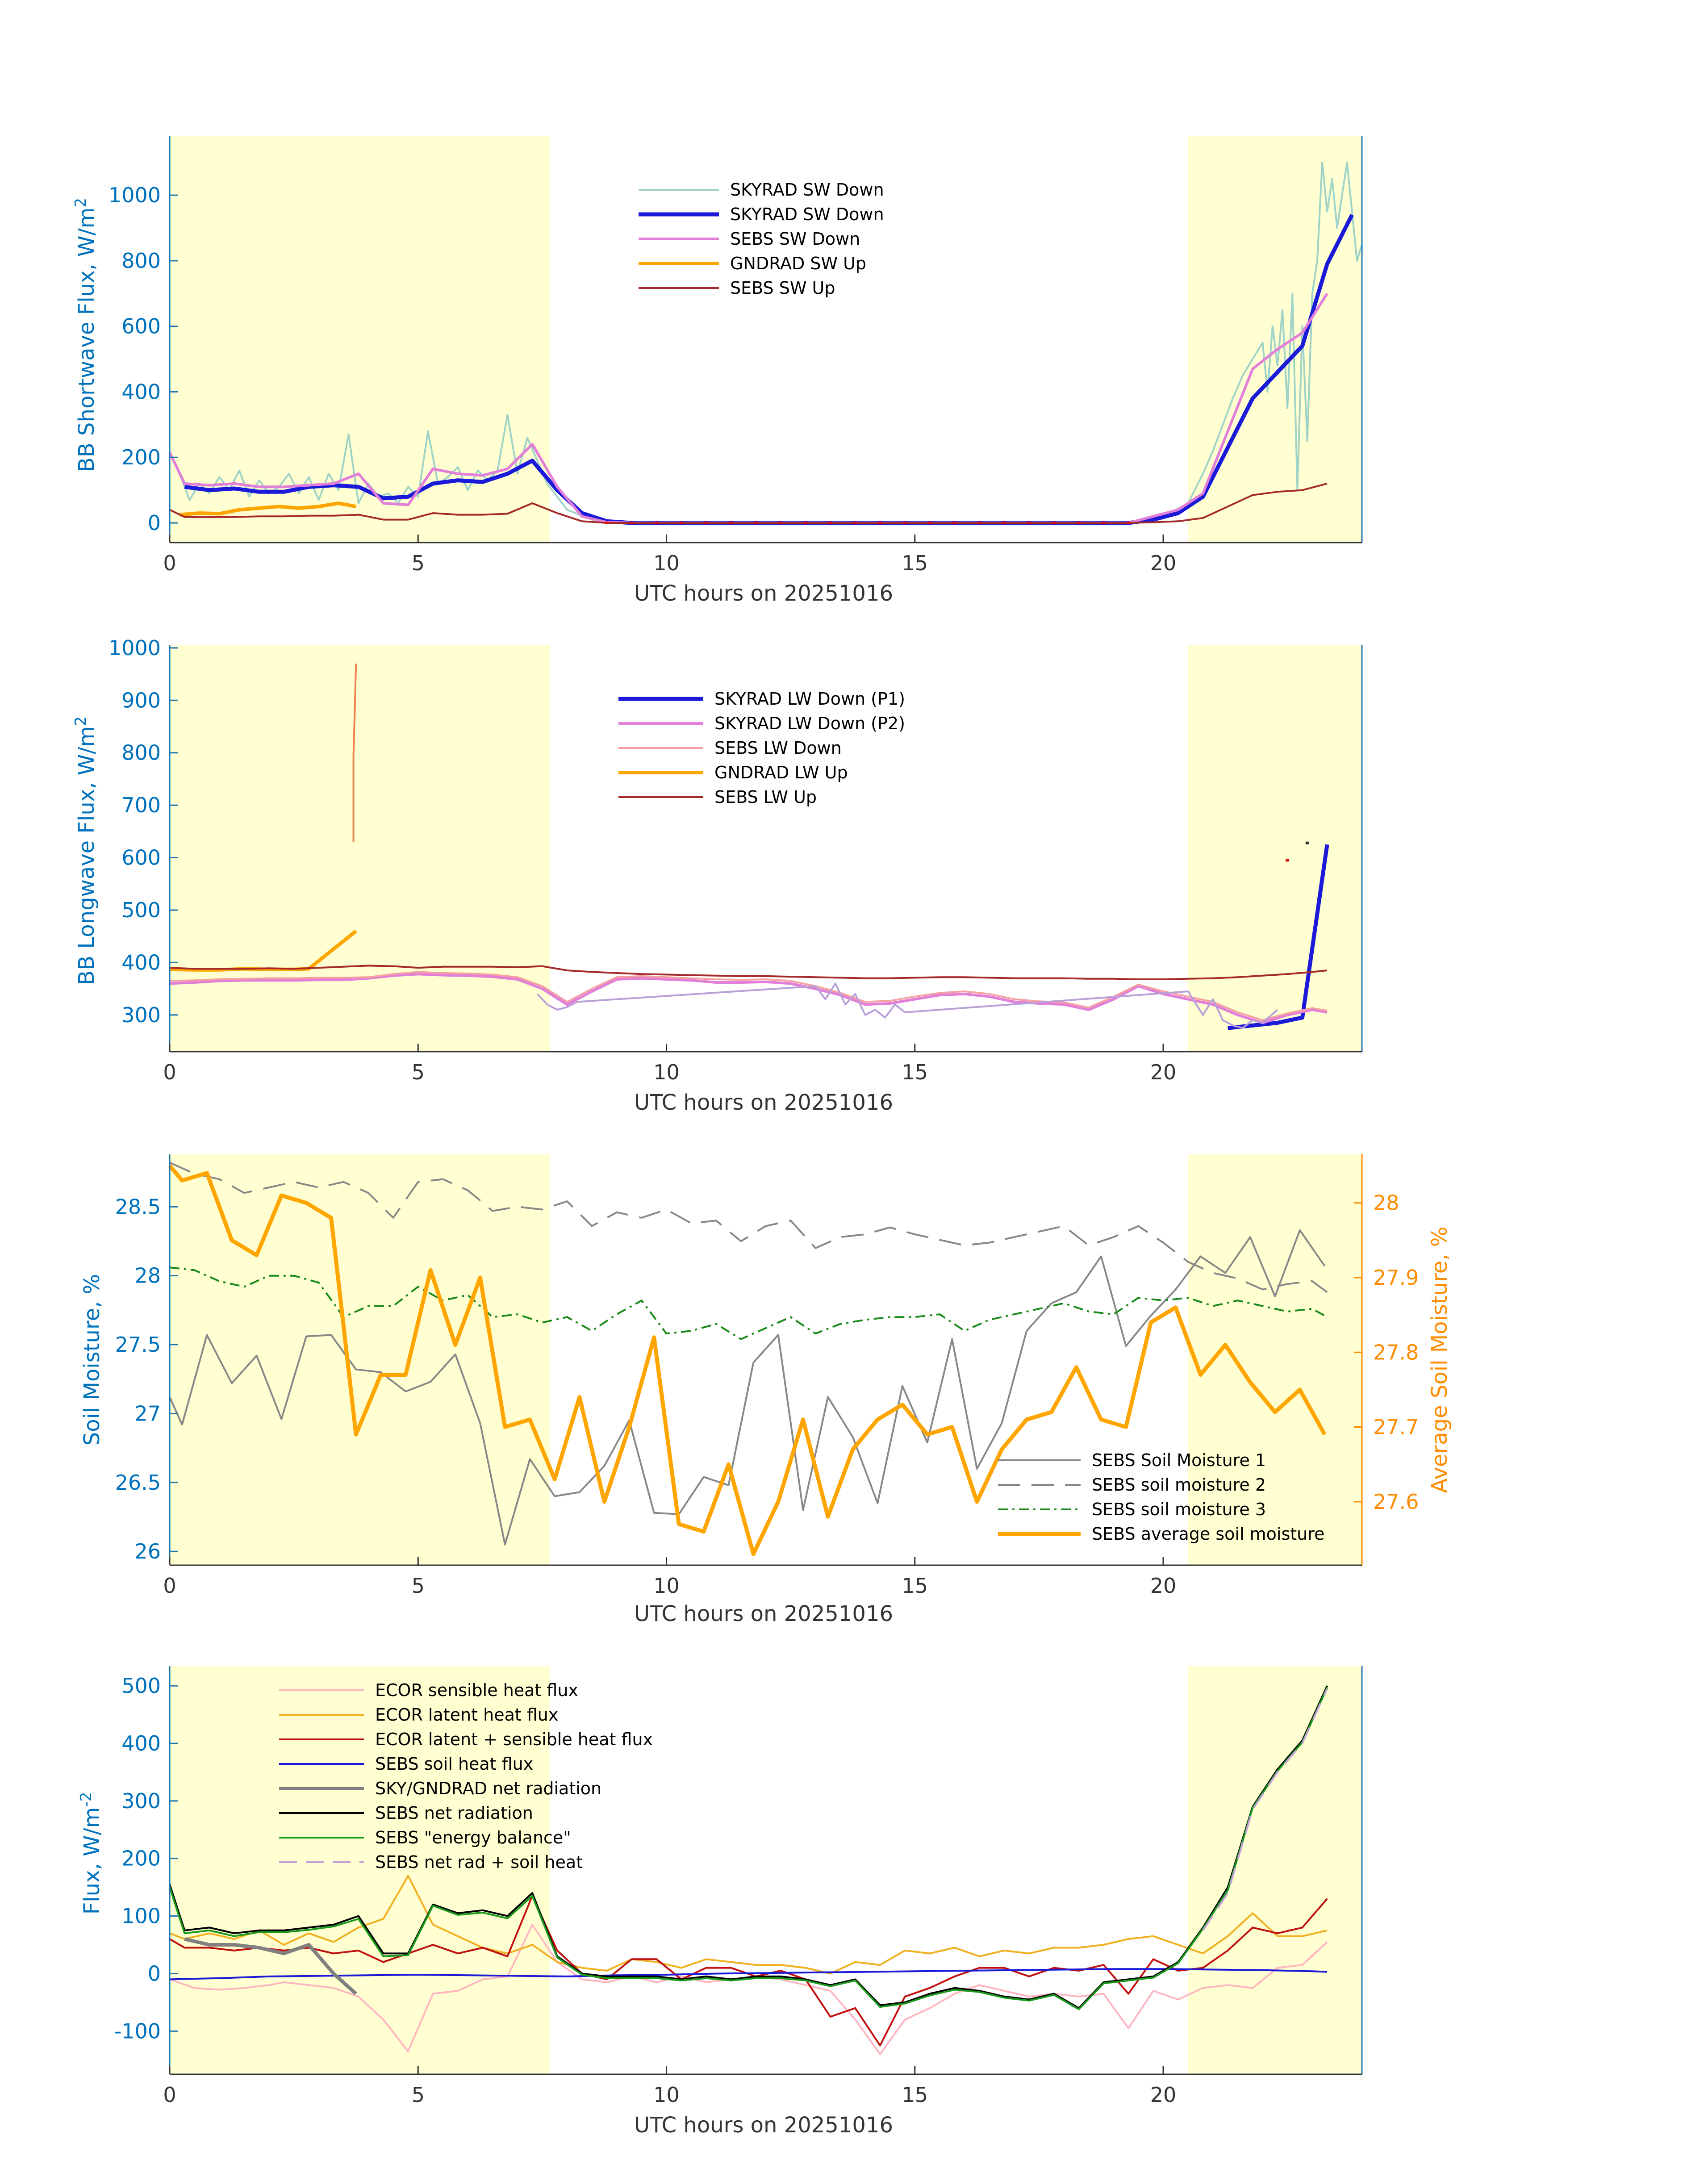  Describe the element at coordinates (454, 1813) in the screenshot. I see `flux-legend-label-5: SEBS net radiation` at that location.